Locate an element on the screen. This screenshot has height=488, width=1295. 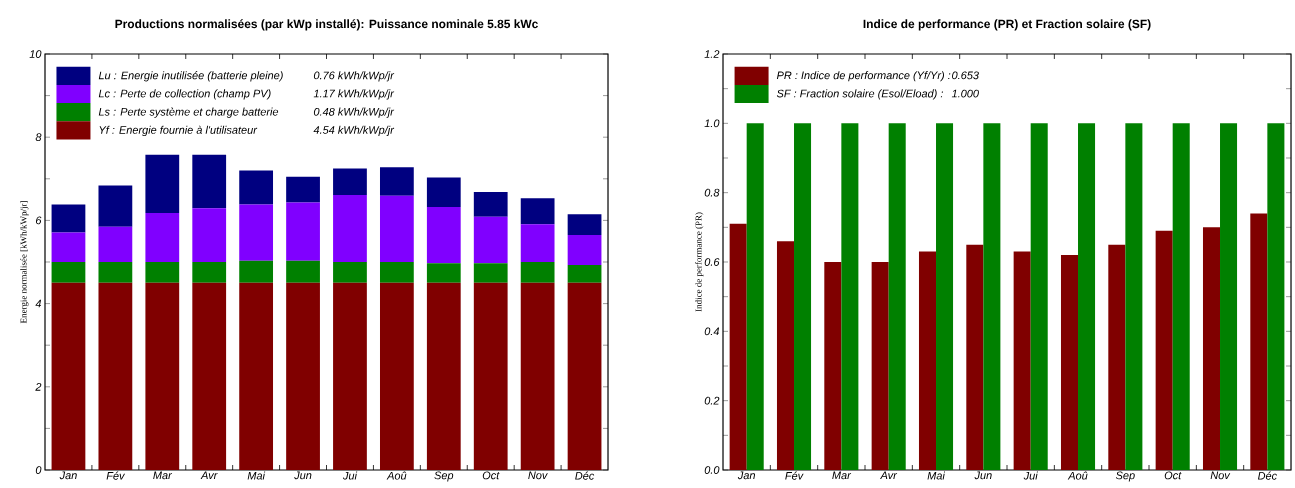
chart-title: Productions normalisées (par kWp installé): Puissance nominale 5.85 kWc is located at coordinates (326, 25).